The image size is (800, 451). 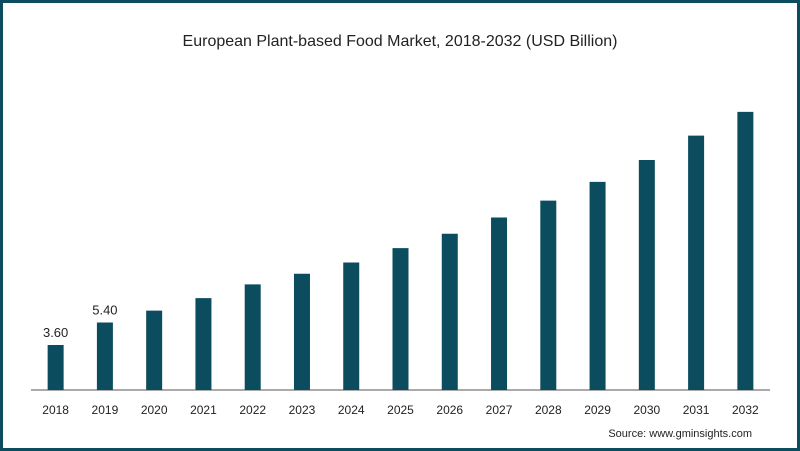 What do you see at coordinates (745, 410) in the screenshot?
I see `x-tick-label-2032: 2032` at bounding box center [745, 410].